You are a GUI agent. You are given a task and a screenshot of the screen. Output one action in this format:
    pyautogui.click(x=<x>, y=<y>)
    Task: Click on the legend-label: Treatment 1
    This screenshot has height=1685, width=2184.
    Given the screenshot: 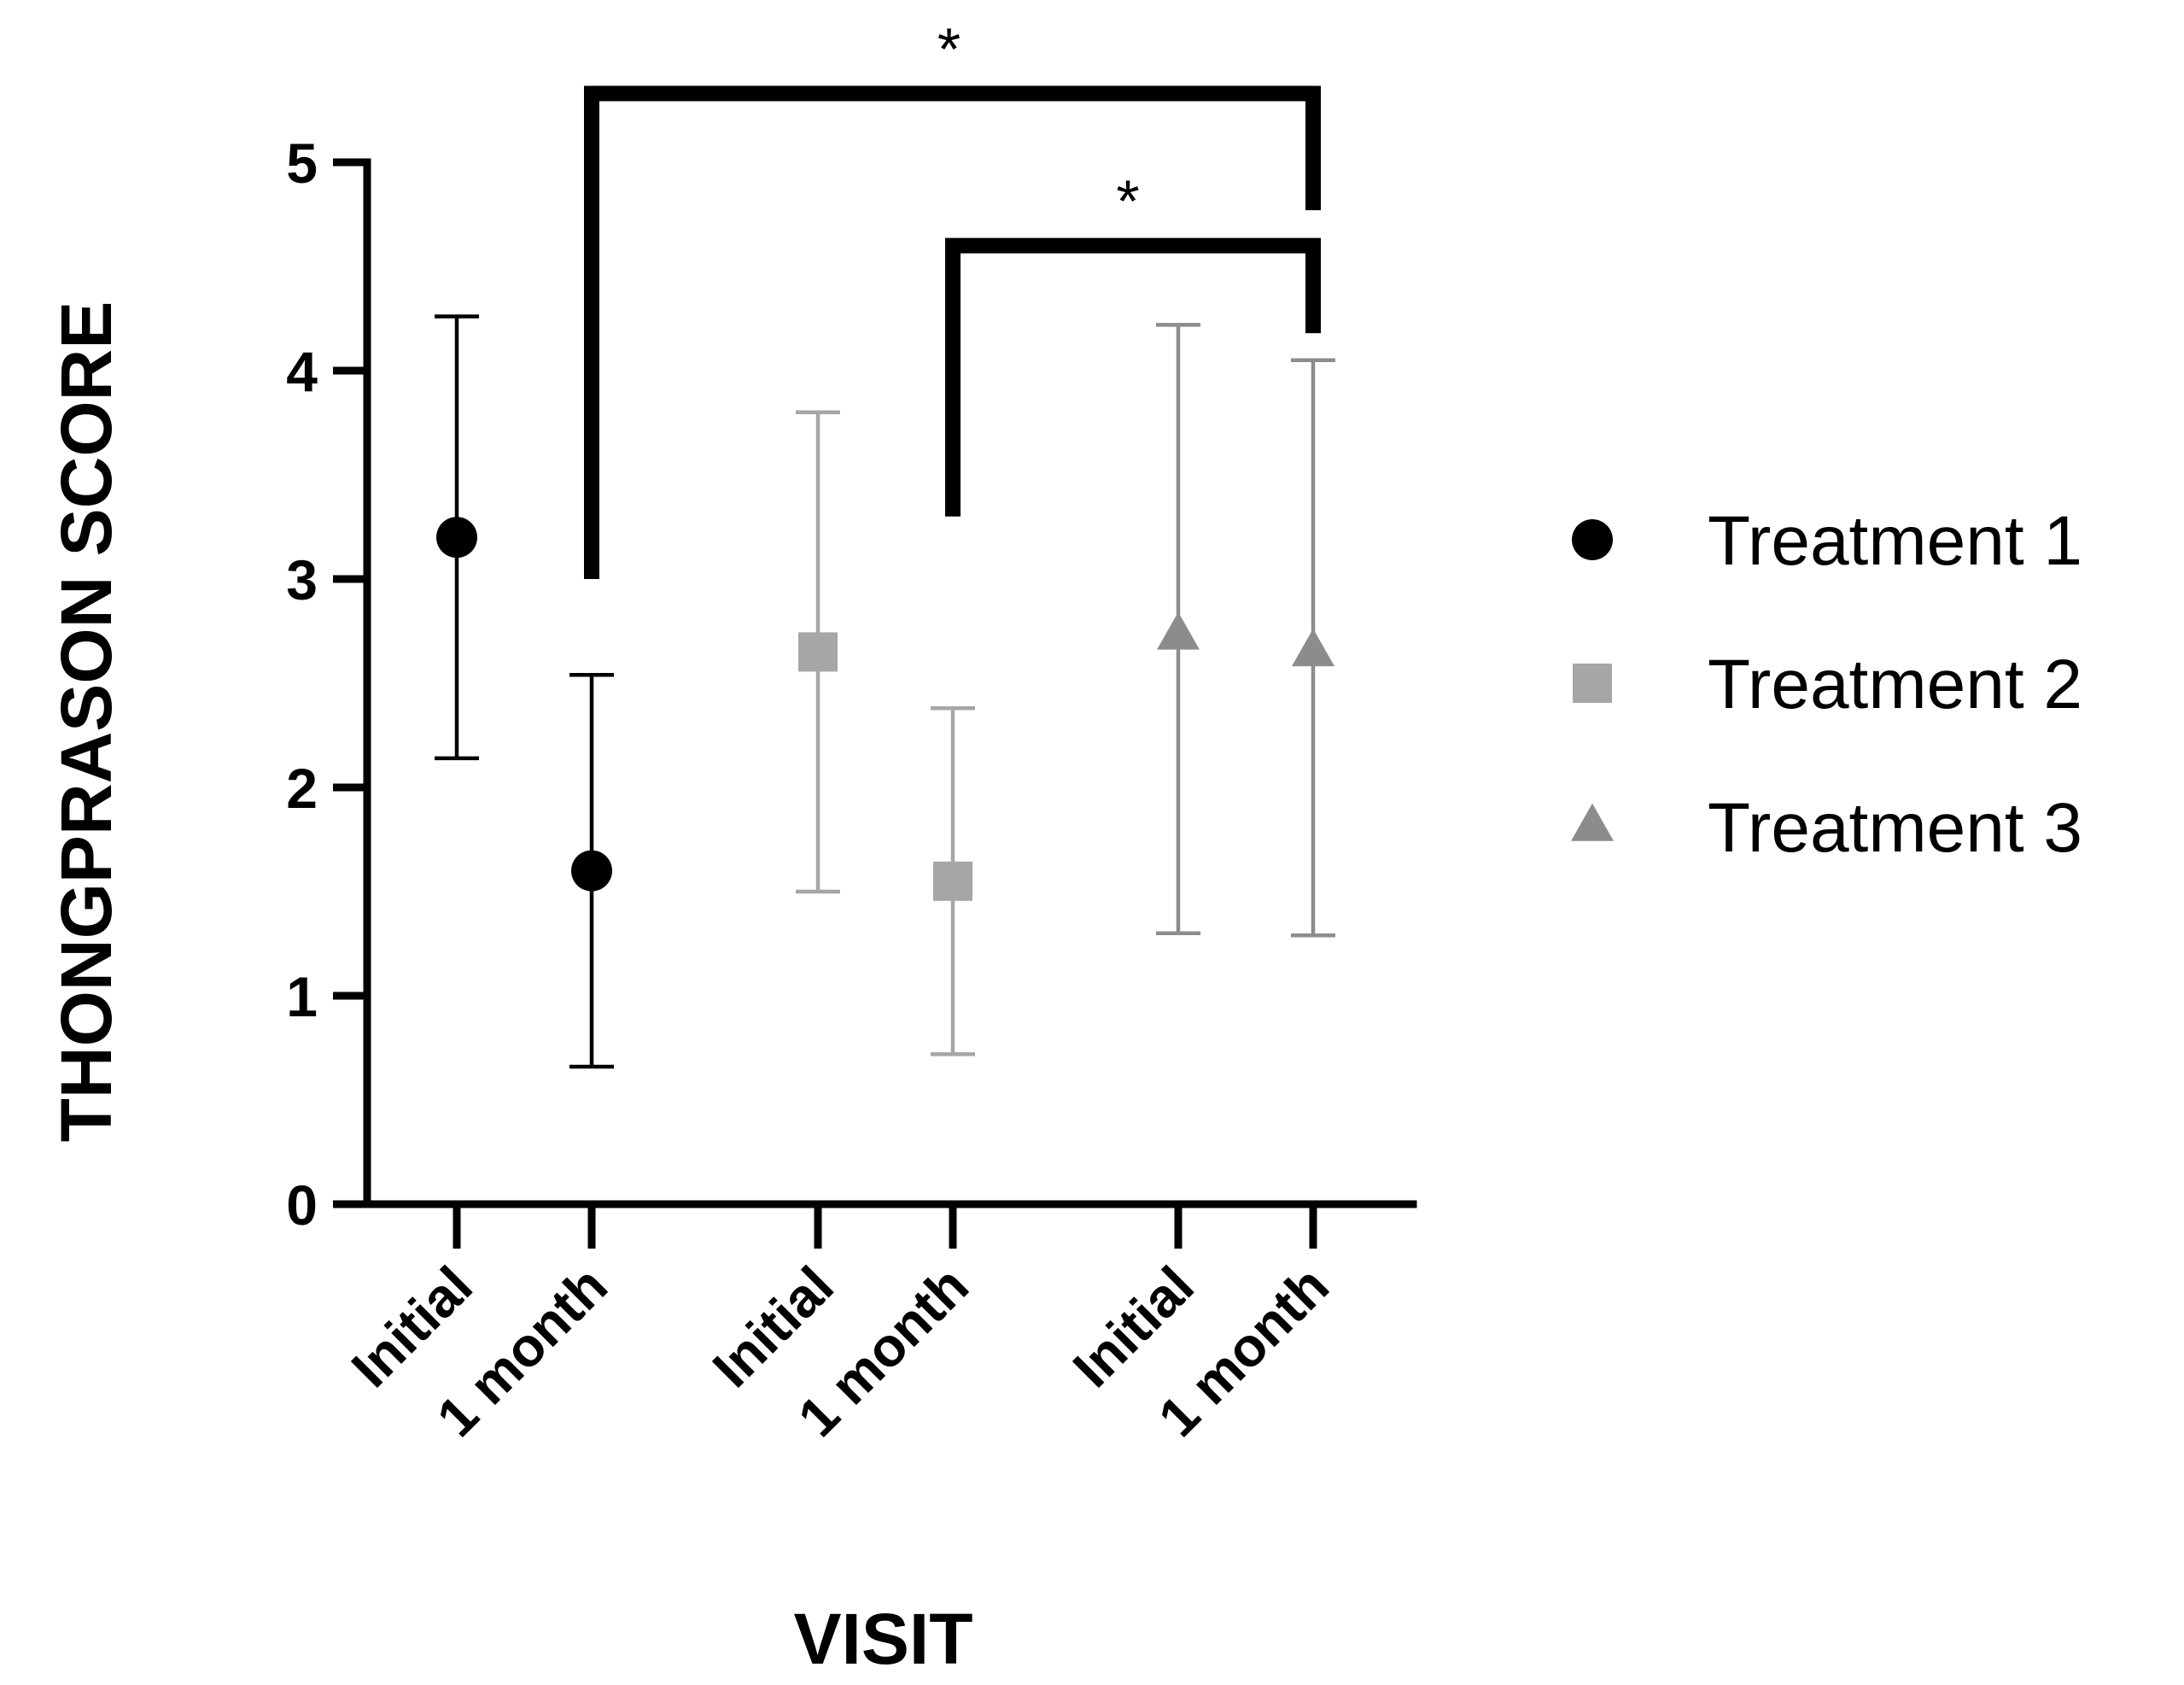 What is the action you would take?
    pyautogui.click(x=1895, y=541)
    